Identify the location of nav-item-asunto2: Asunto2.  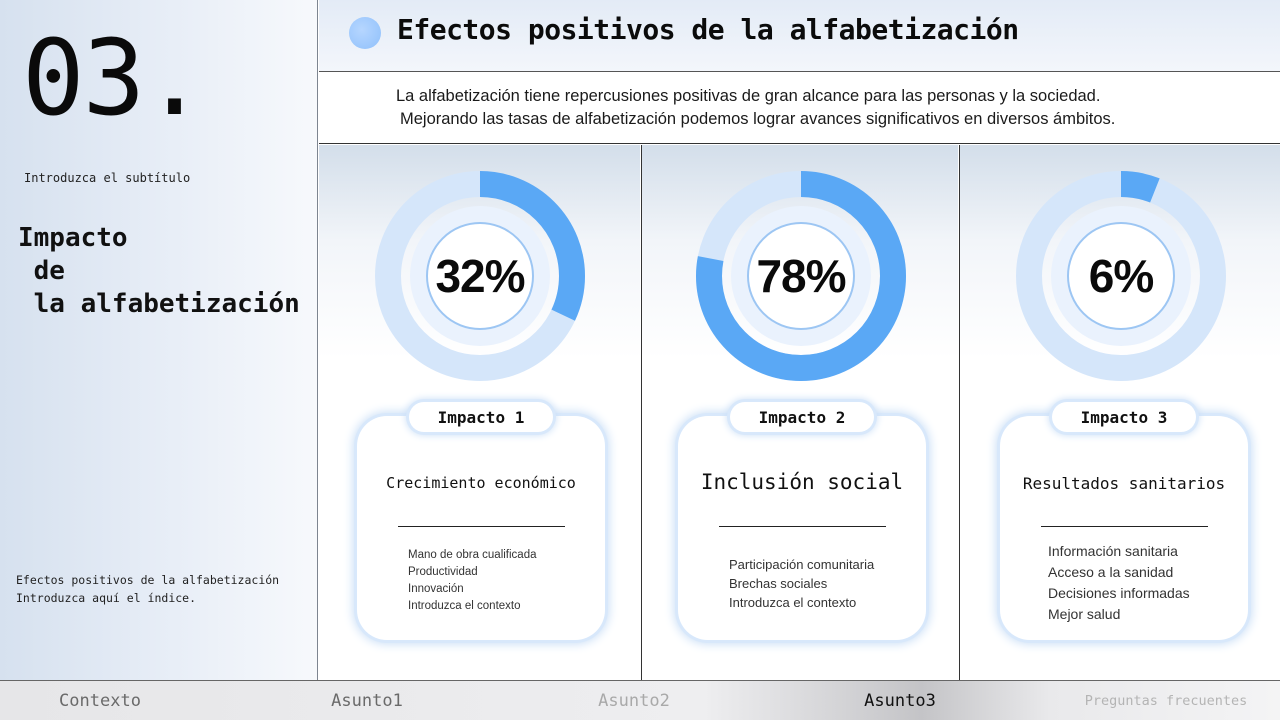
(634, 701).